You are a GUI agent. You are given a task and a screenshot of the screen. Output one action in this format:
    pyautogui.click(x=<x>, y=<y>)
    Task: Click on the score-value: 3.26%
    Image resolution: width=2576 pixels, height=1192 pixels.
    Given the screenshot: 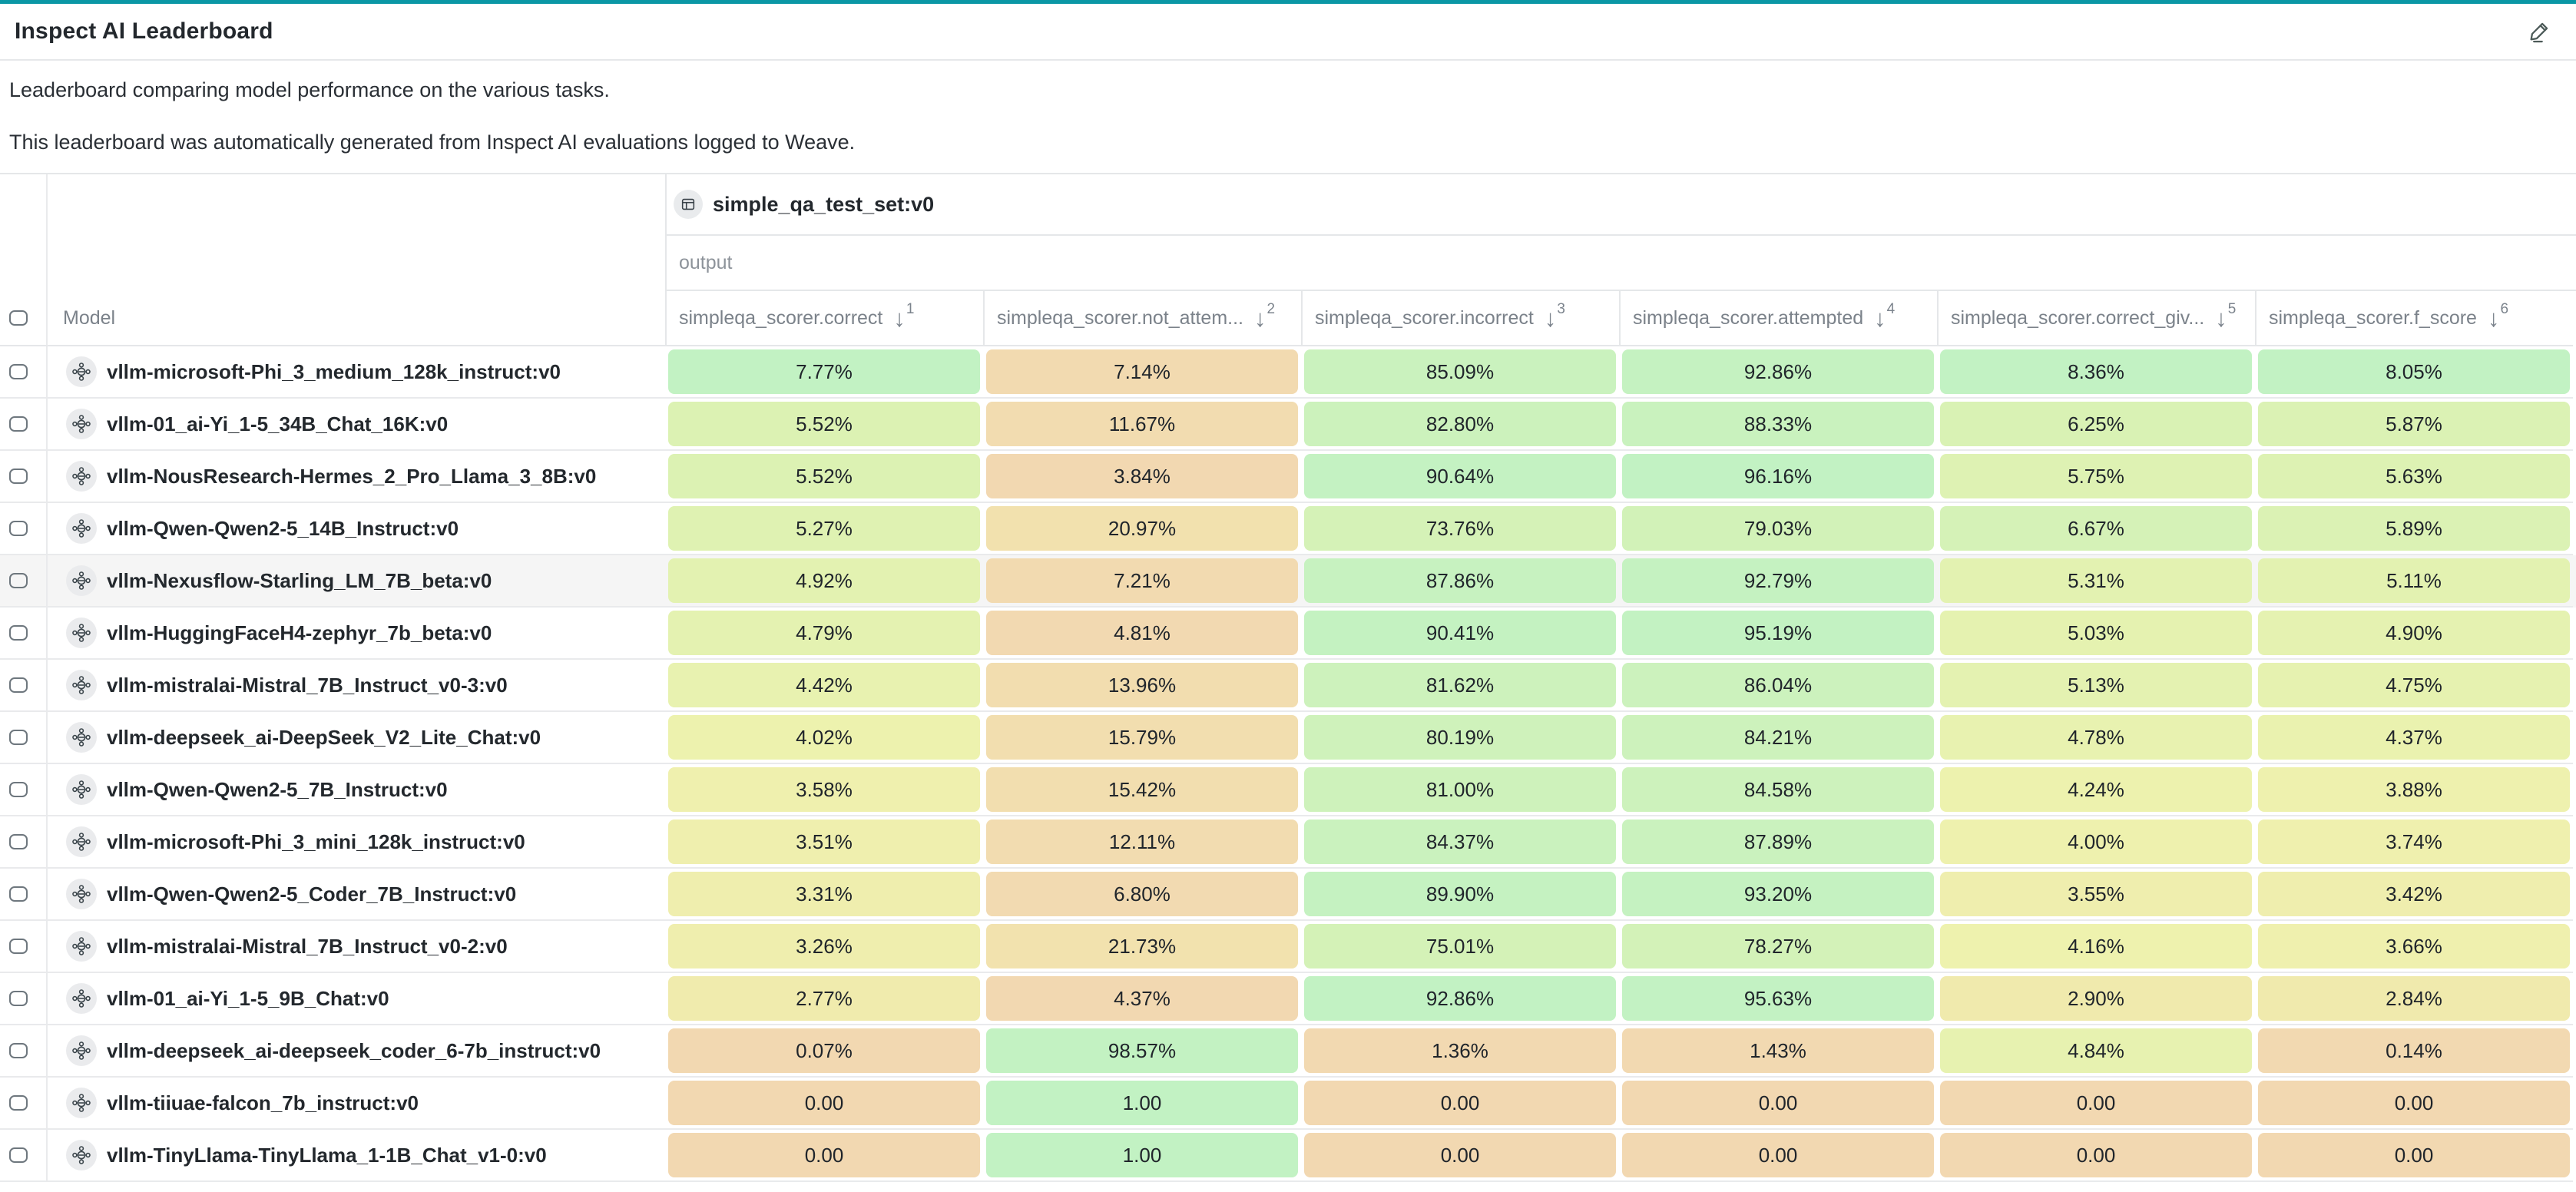 What is the action you would take?
    pyautogui.click(x=824, y=946)
    